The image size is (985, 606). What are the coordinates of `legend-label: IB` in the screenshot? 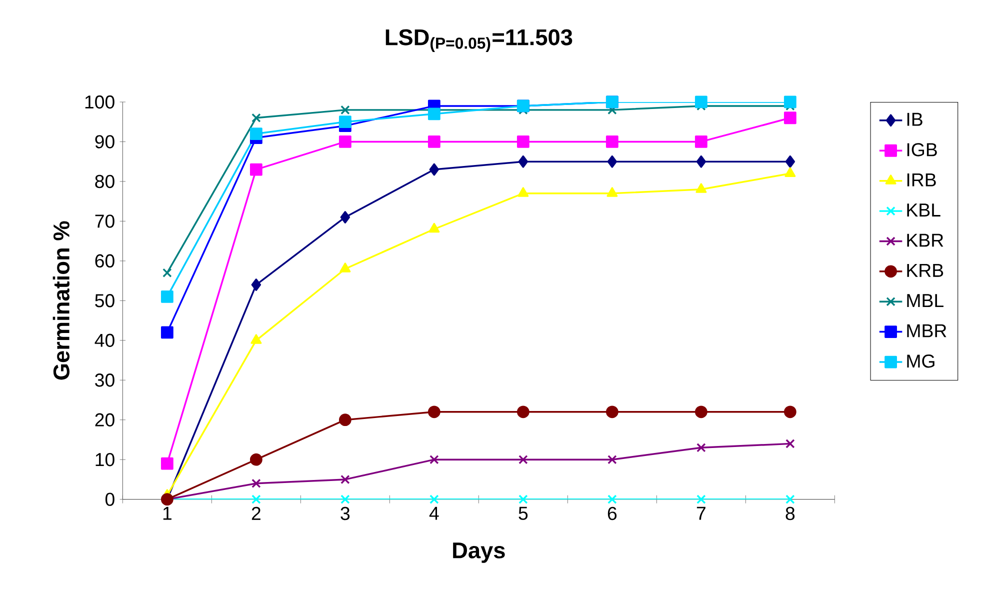 It's located at (914, 119).